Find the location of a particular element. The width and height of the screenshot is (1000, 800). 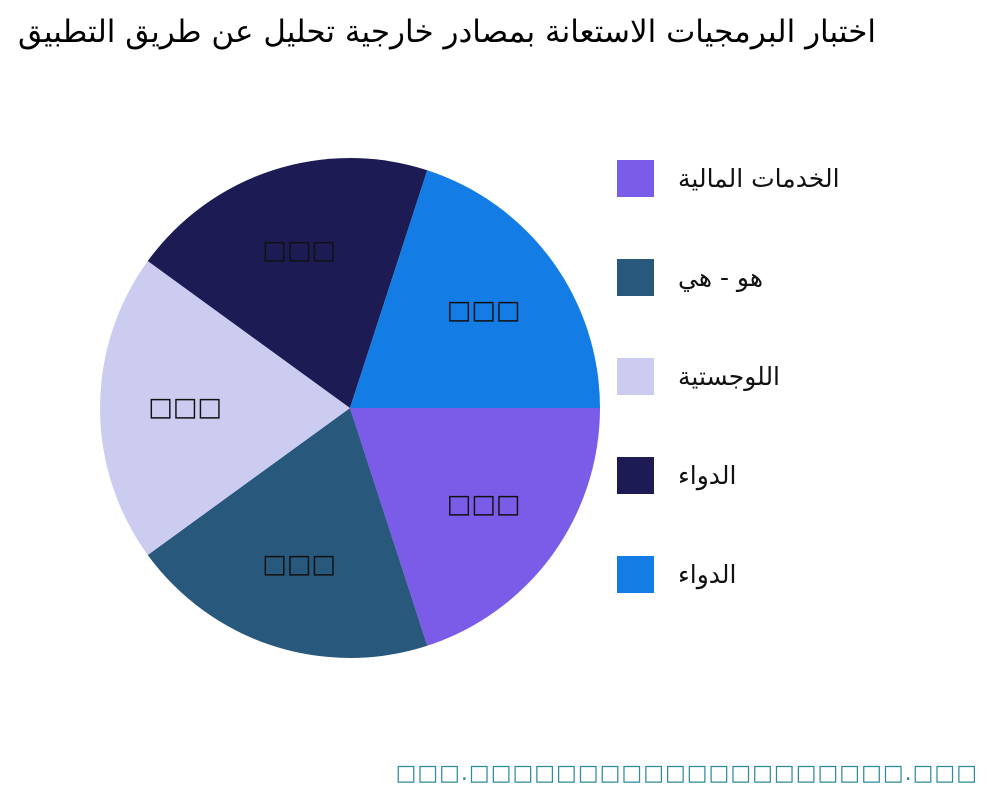

legend-item: الخدمات المالية is located at coordinates (728, 178).